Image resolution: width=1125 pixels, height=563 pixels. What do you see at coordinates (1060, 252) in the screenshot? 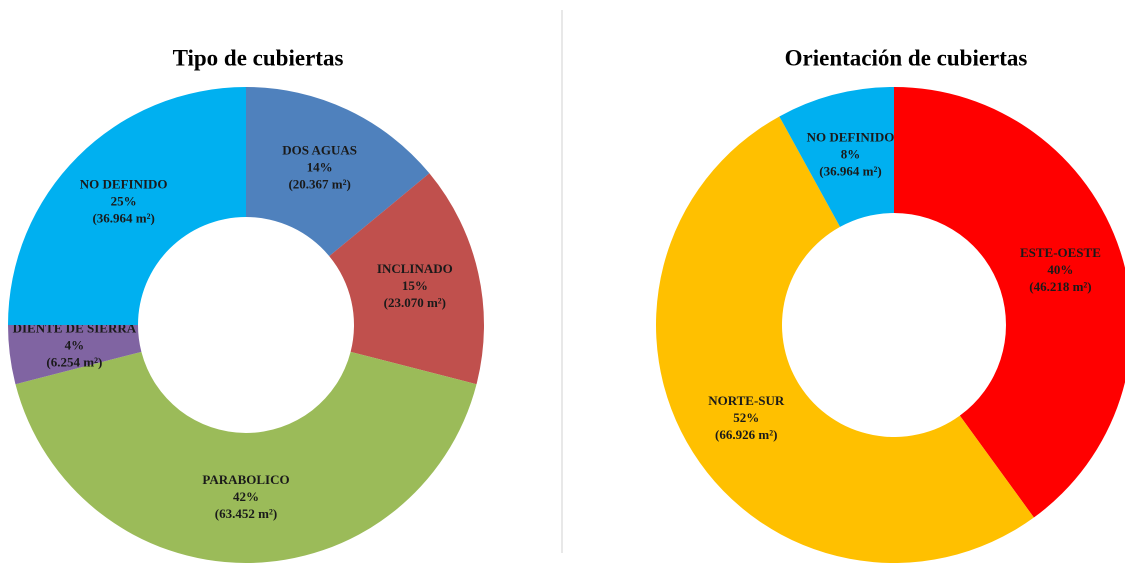
I see `slice-category: ESTE-OESTE` at bounding box center [1060, 252].